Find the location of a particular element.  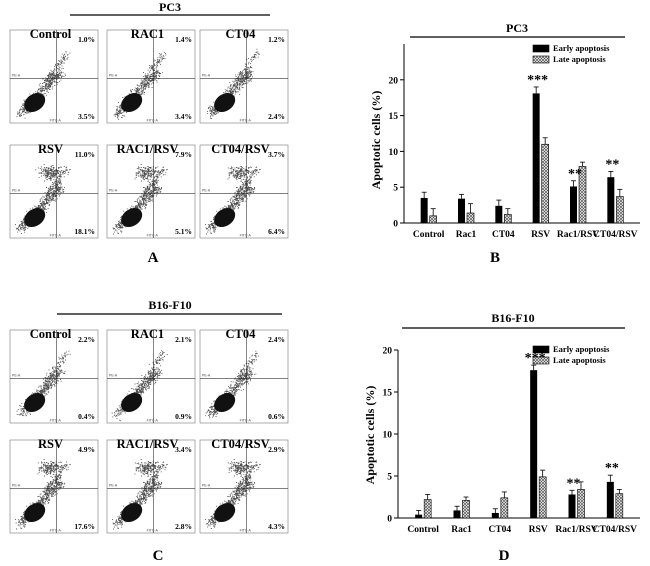

quadrant-percent-lower: 3.4% is located at coordinates (183, 116).